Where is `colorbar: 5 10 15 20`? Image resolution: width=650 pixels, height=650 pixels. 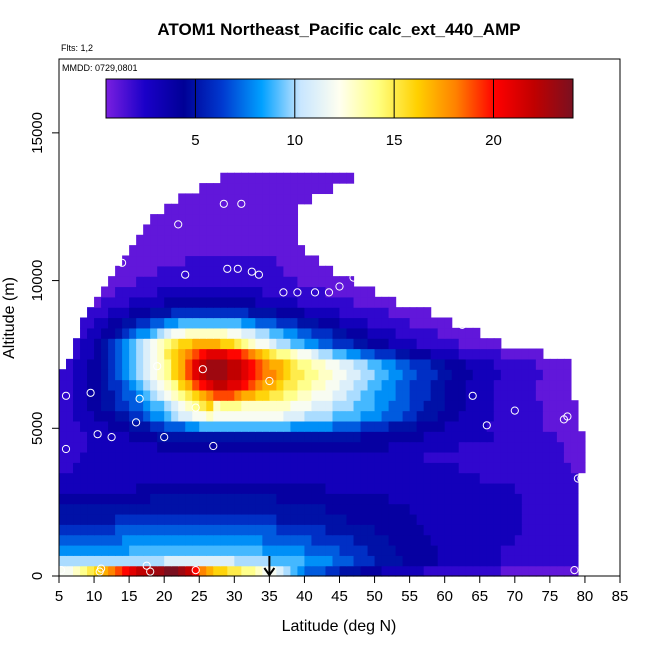 colorbar: 5 10 15 20 is located at coordinates (339, 113).